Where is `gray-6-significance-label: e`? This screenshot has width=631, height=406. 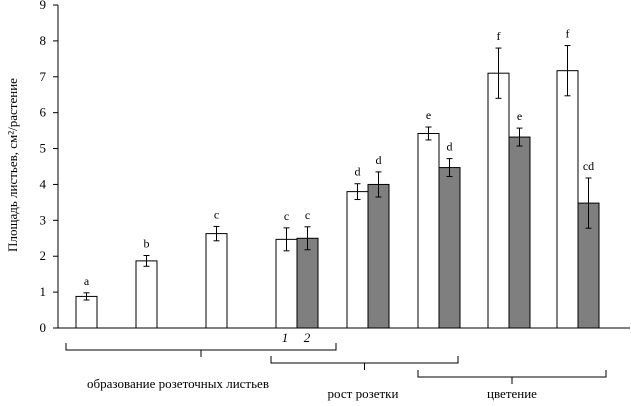 gray-6-significance-label: e is located at coordinates (519, 116).